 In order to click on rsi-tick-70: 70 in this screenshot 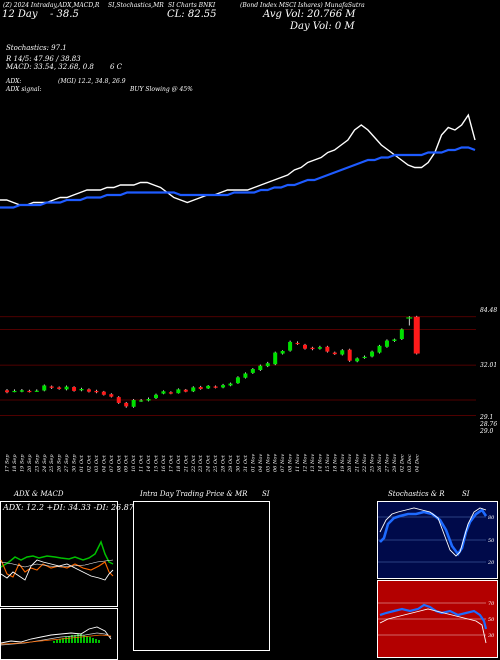, I will do `click(491, 604)`.